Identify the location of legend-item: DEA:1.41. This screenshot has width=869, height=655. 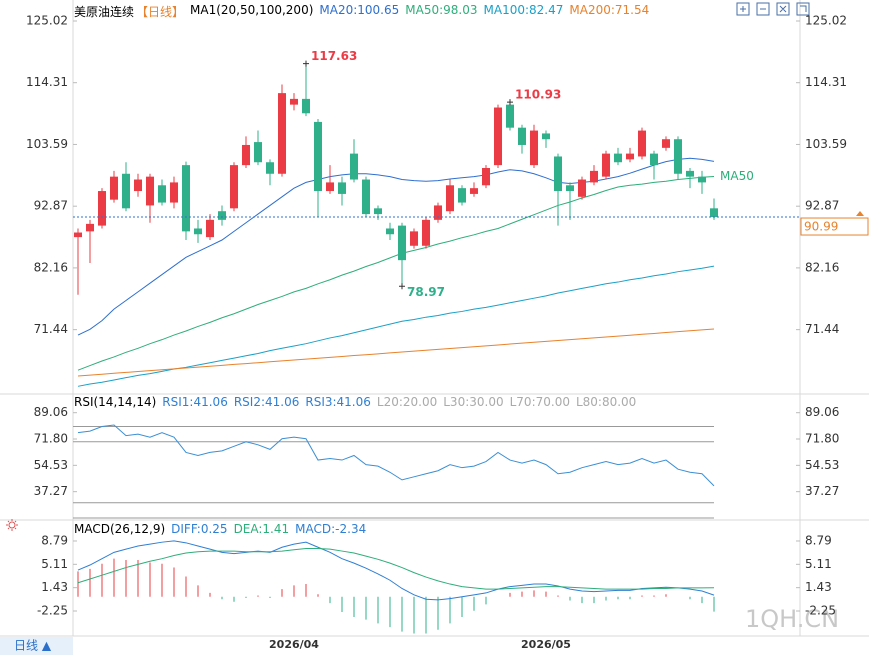
(261, 529).